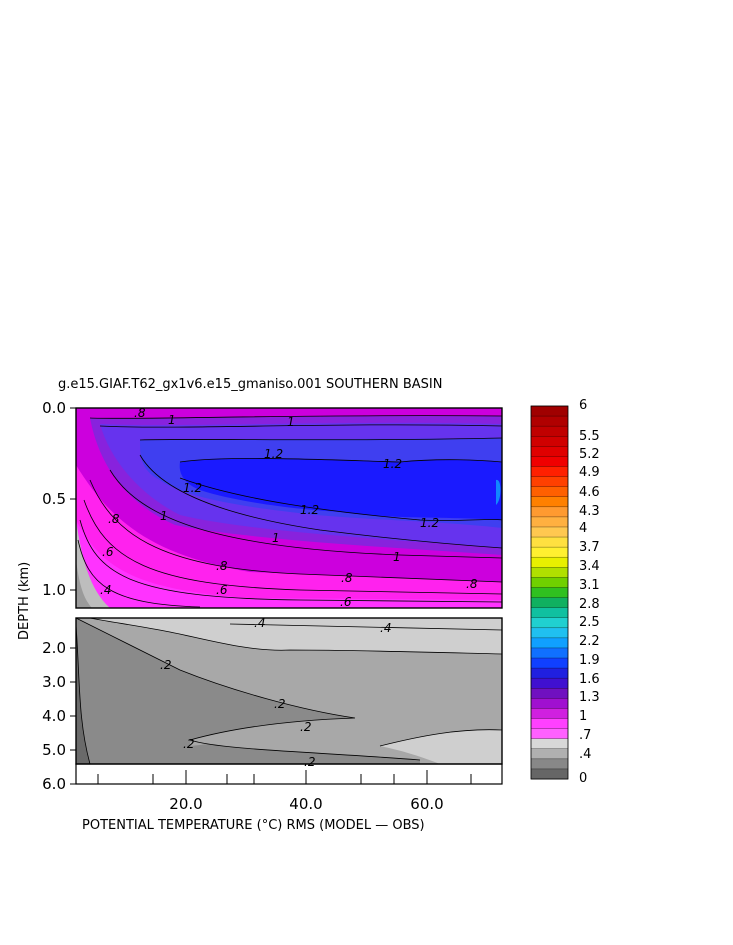 Image resolution: width=733 pixels, height=945 pixels. I want to click on colorbar-tick-label: 3.1, so click(589, 585).